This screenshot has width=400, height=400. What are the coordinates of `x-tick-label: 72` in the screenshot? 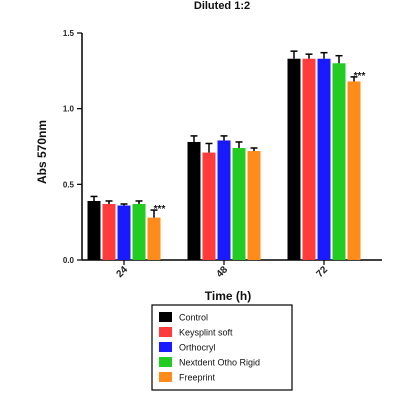 It's located at (322, 272).